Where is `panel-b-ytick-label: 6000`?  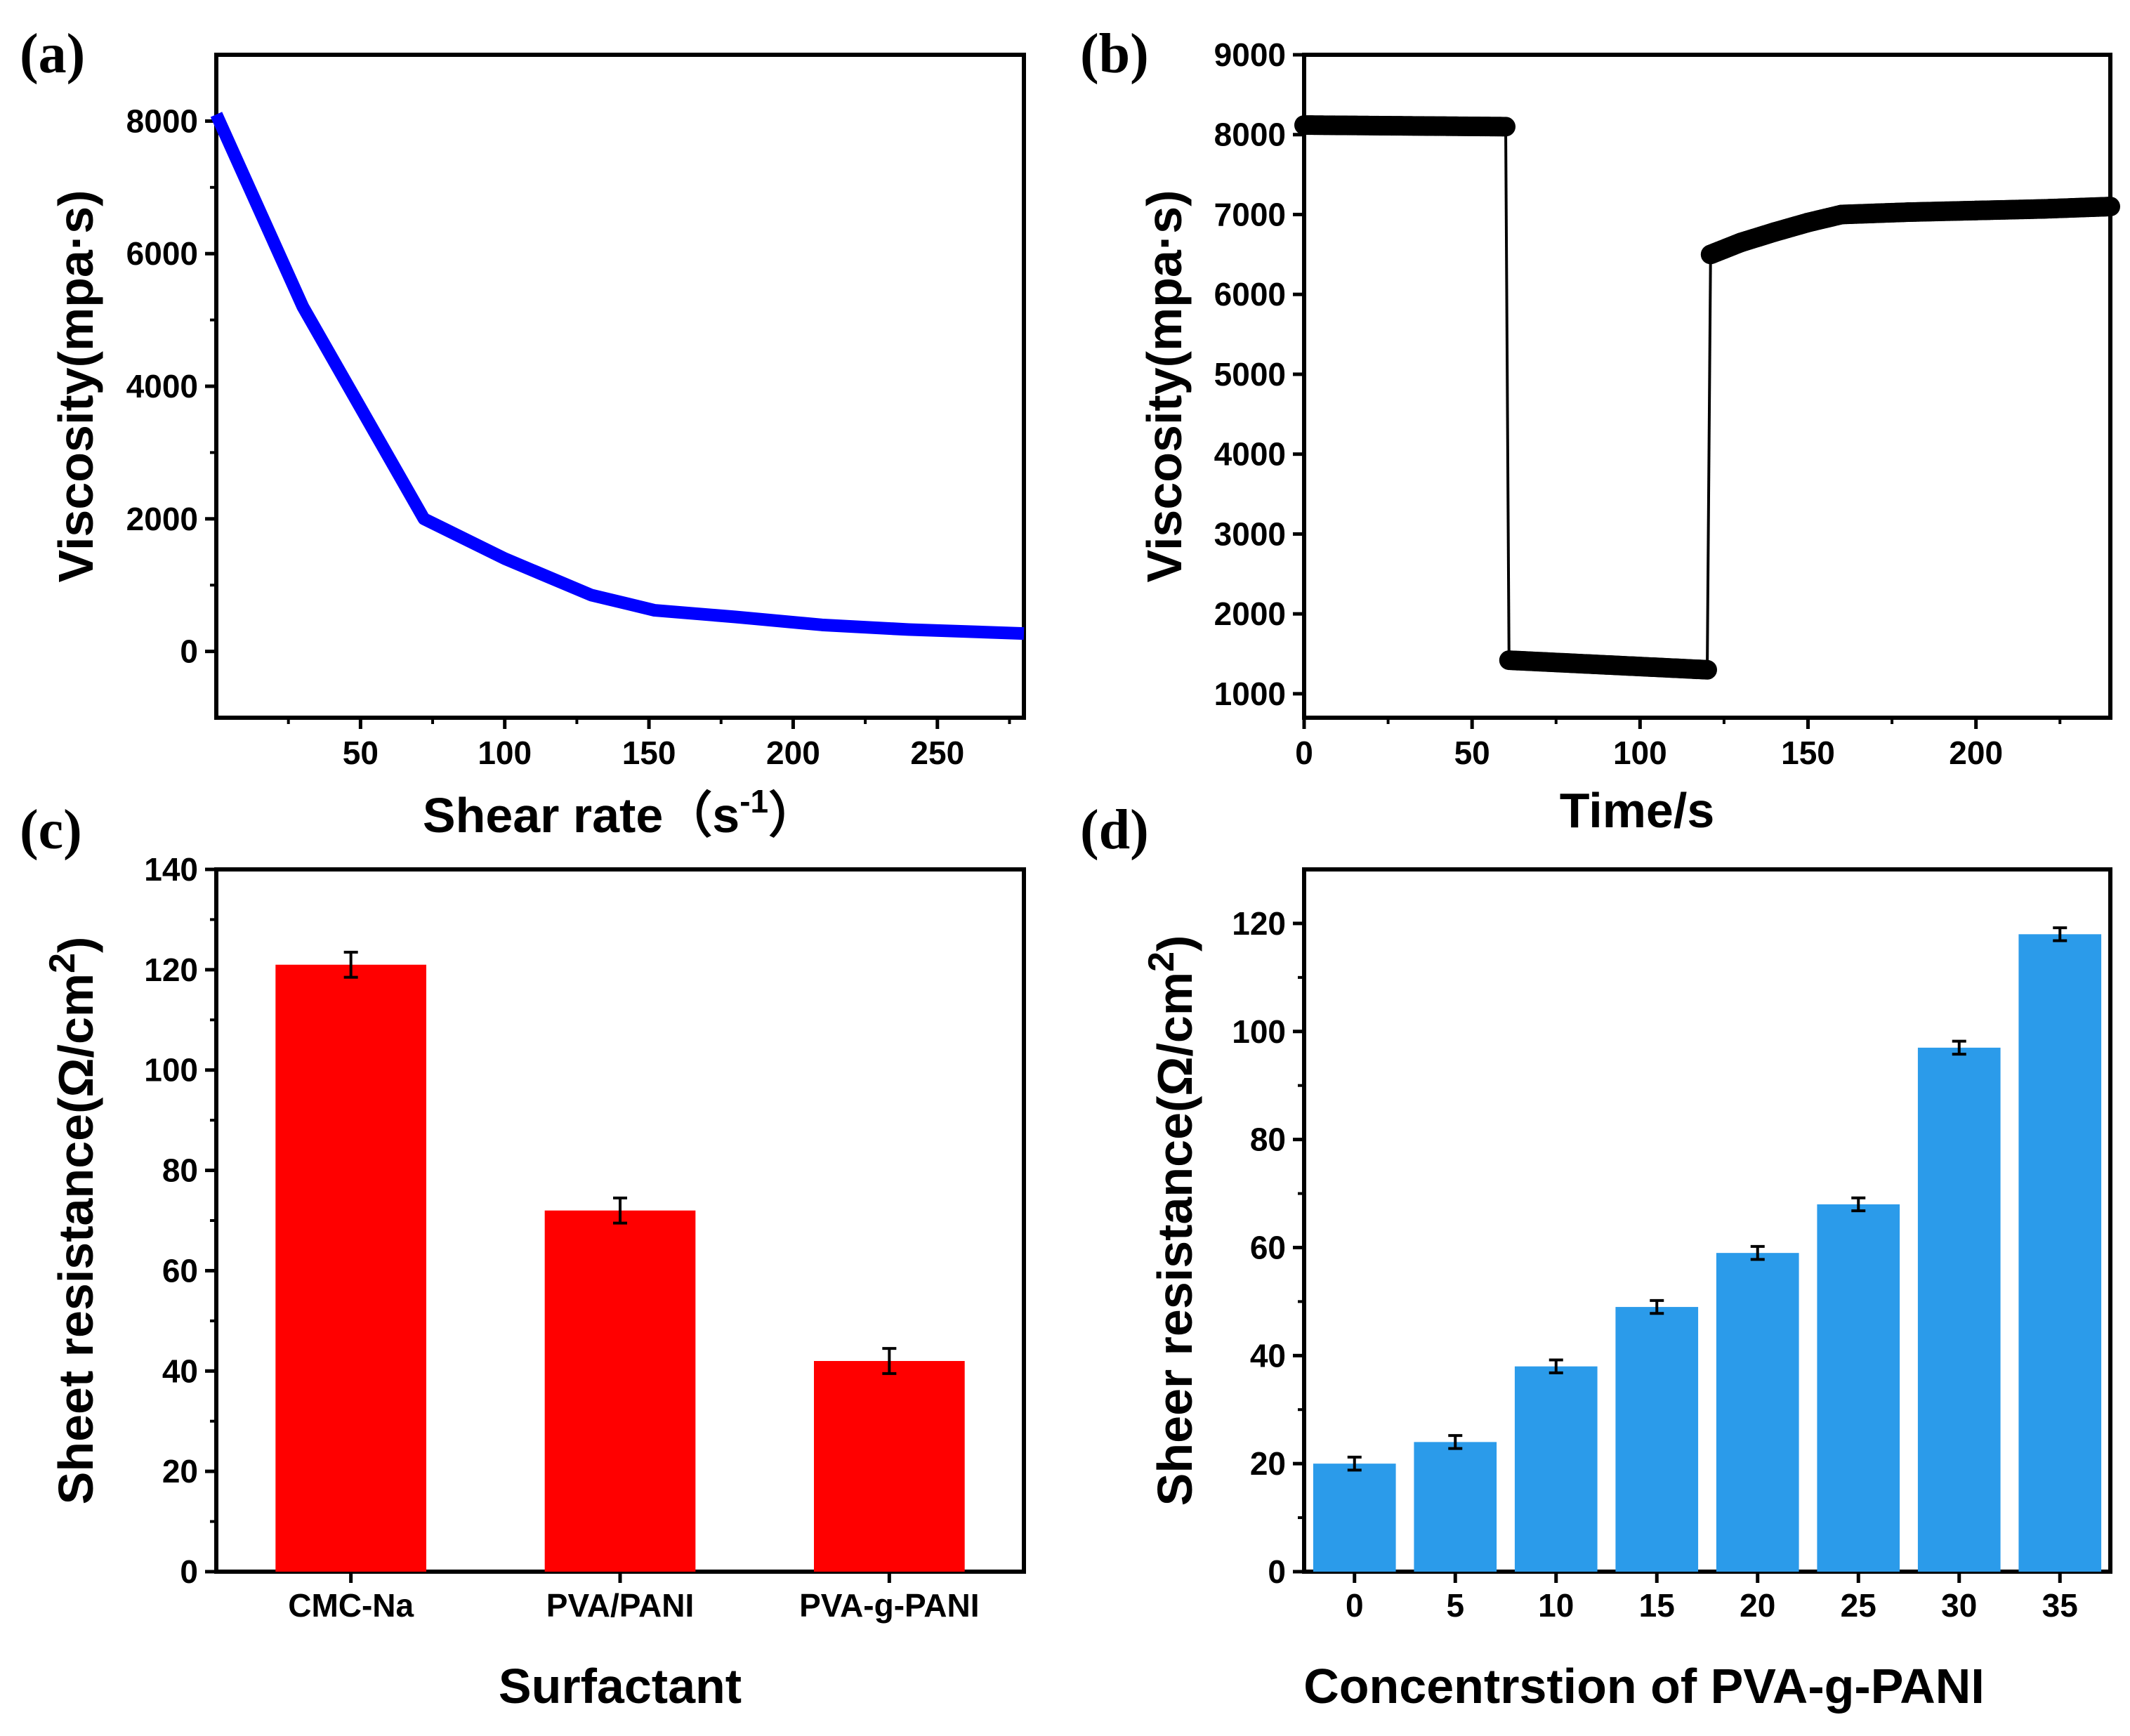 panel-b-ytick-label: 6000 is located at coordinates (1250, 294).